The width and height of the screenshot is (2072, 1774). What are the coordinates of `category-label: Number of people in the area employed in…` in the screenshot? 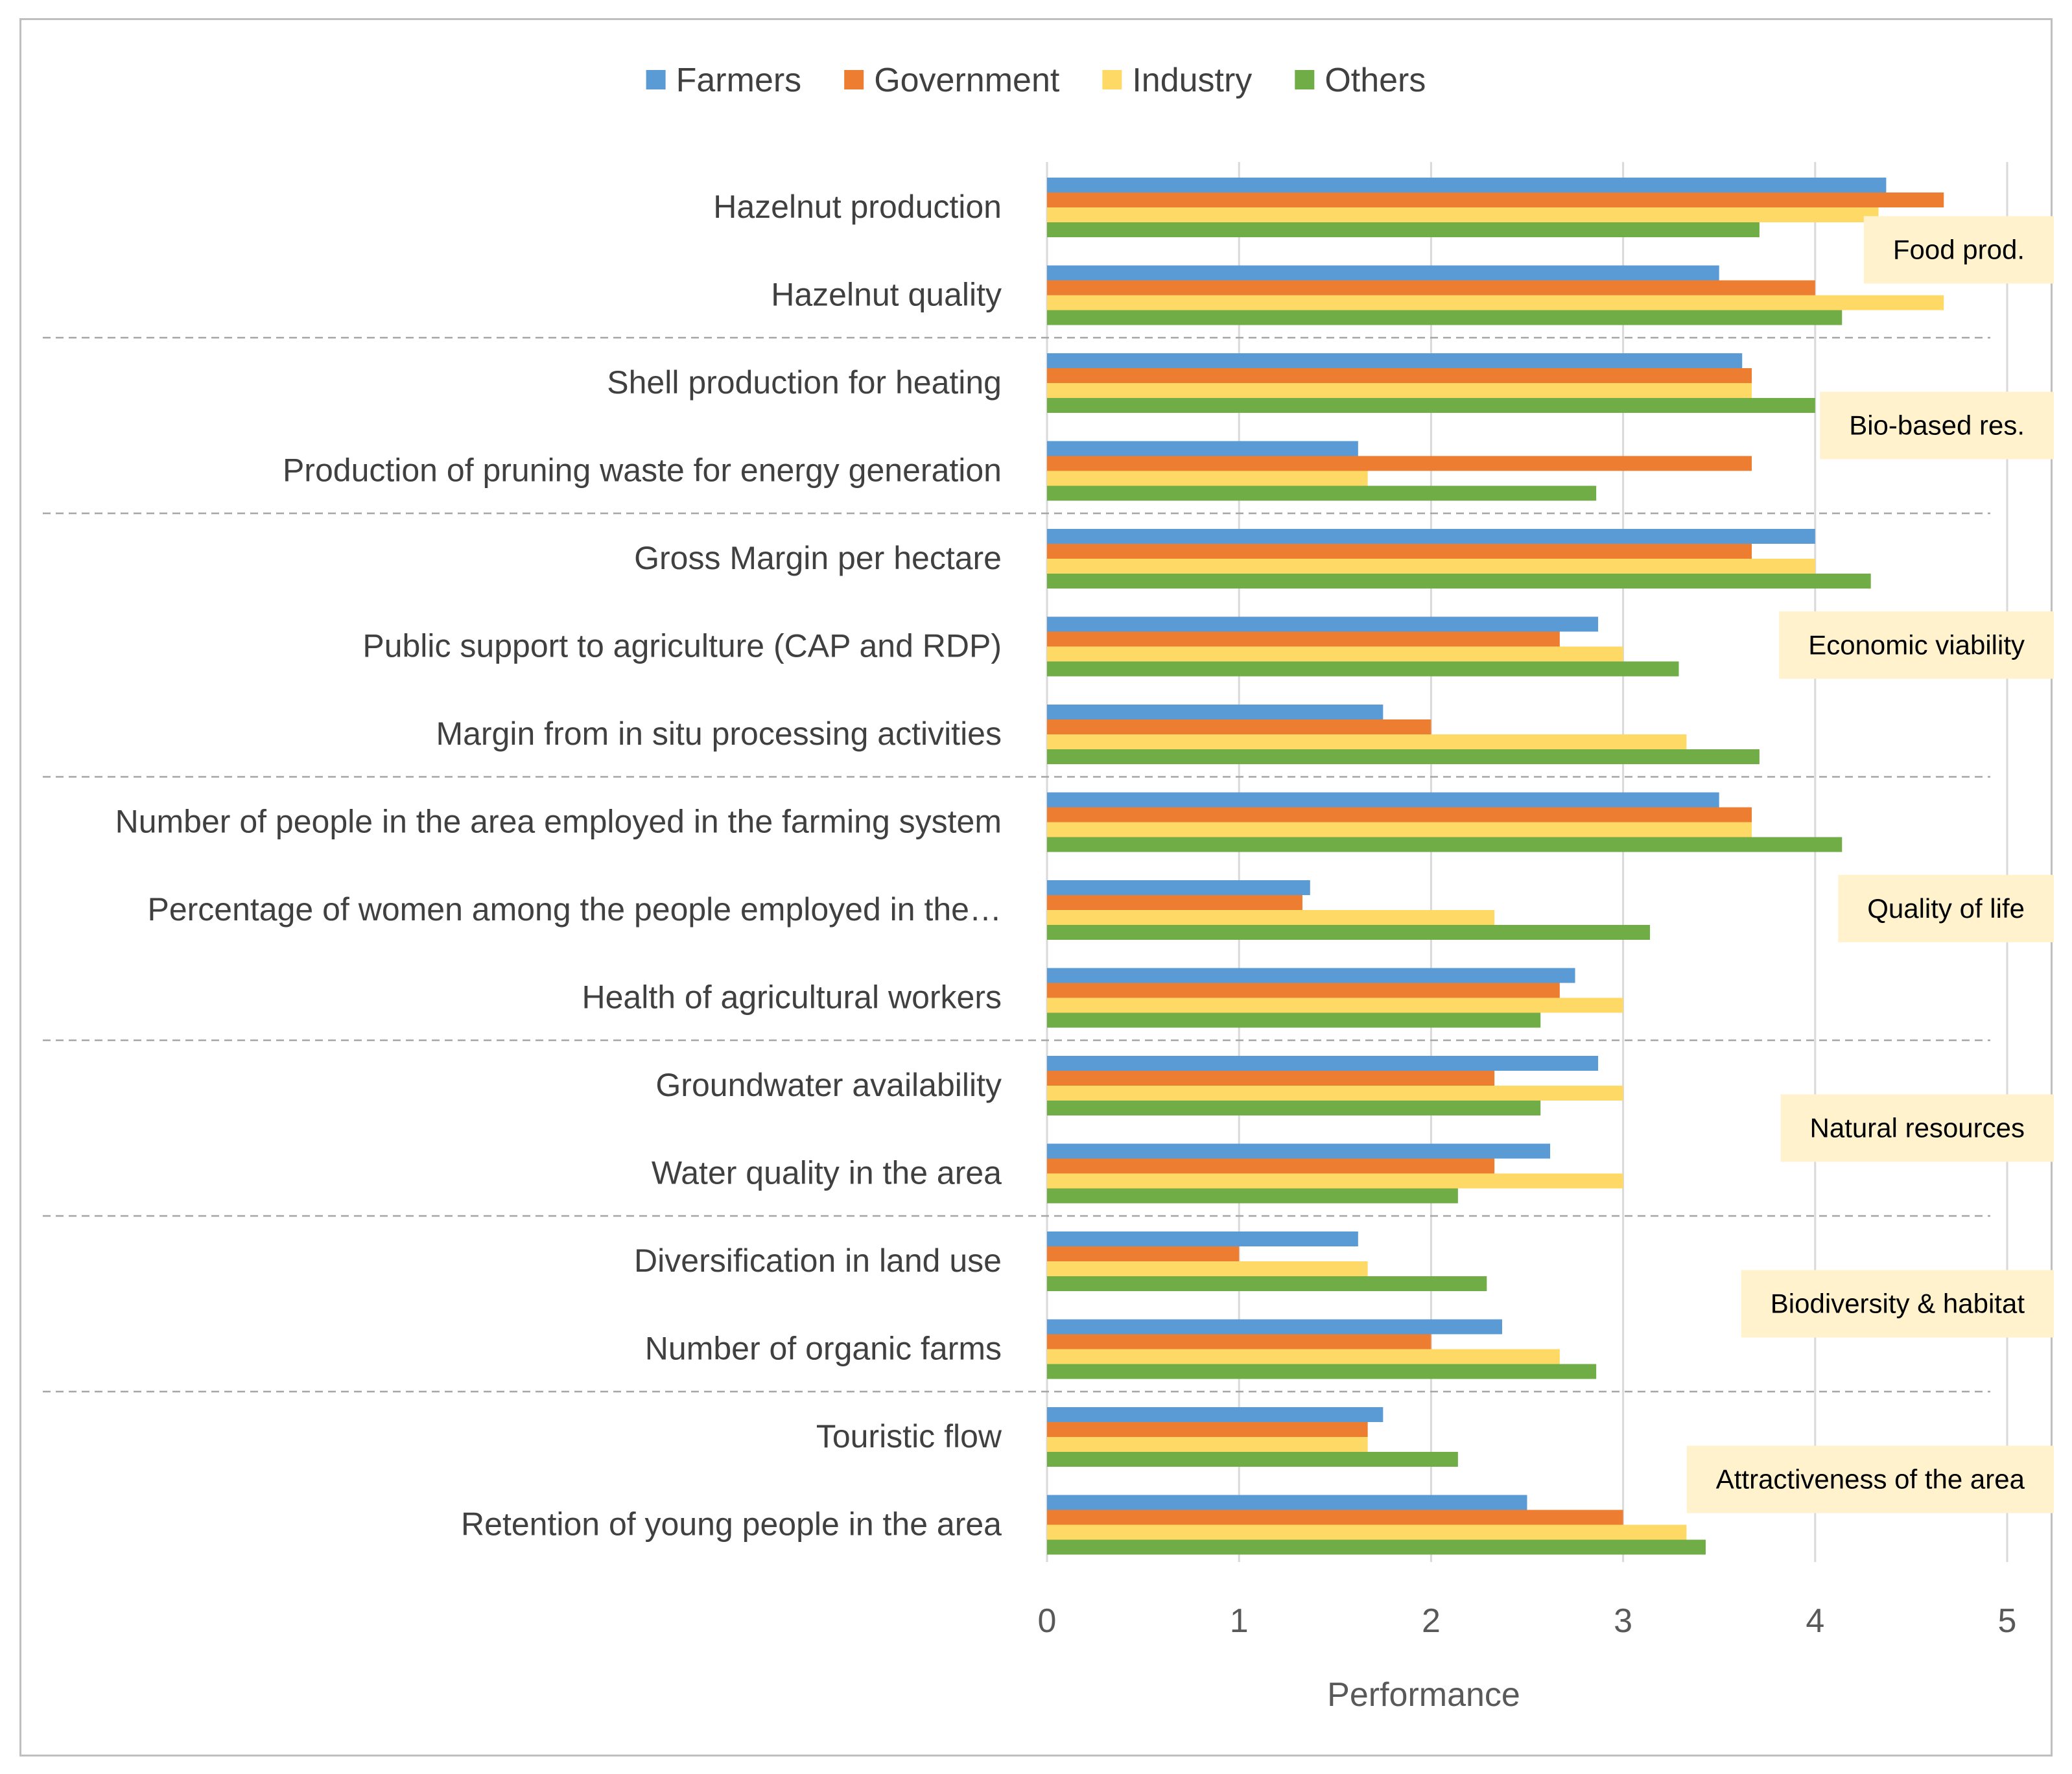 It's located at (558, 822).